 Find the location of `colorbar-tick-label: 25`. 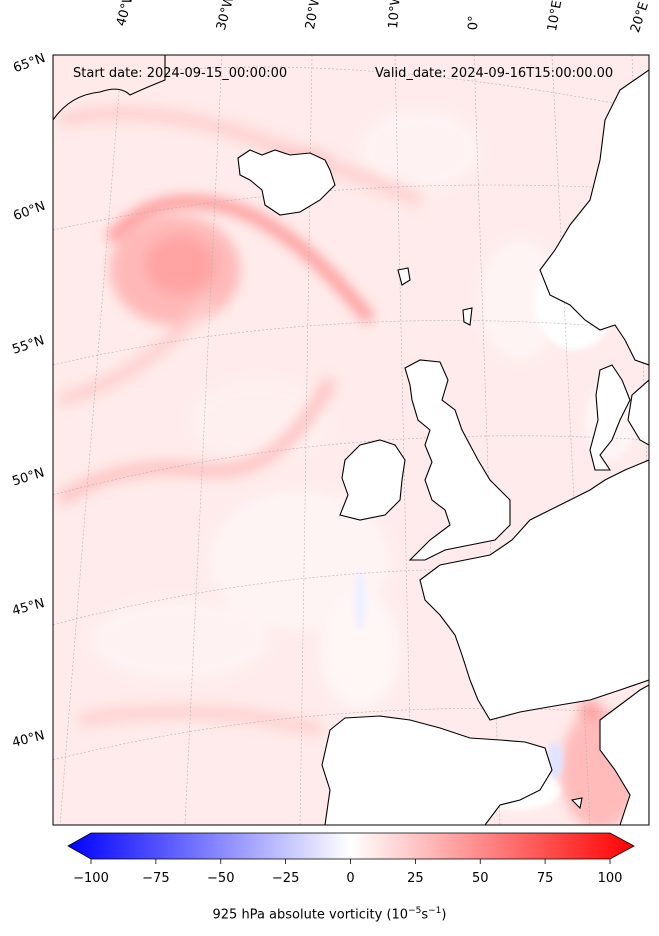

colorbar-tick-label: 25 is located at coordinates (415, 878).